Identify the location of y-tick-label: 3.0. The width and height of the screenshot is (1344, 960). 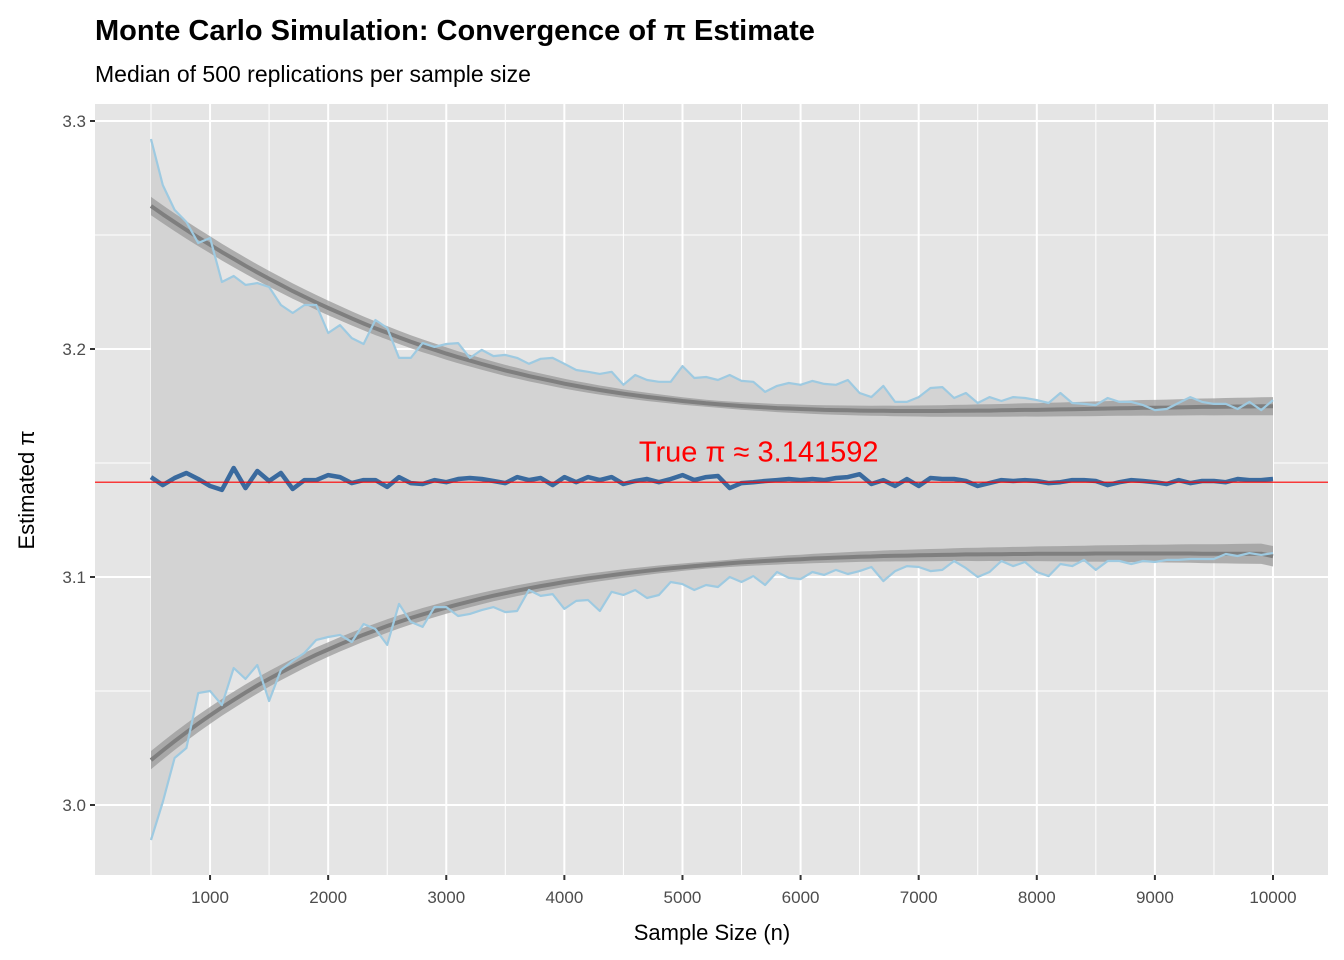
(74, 805).